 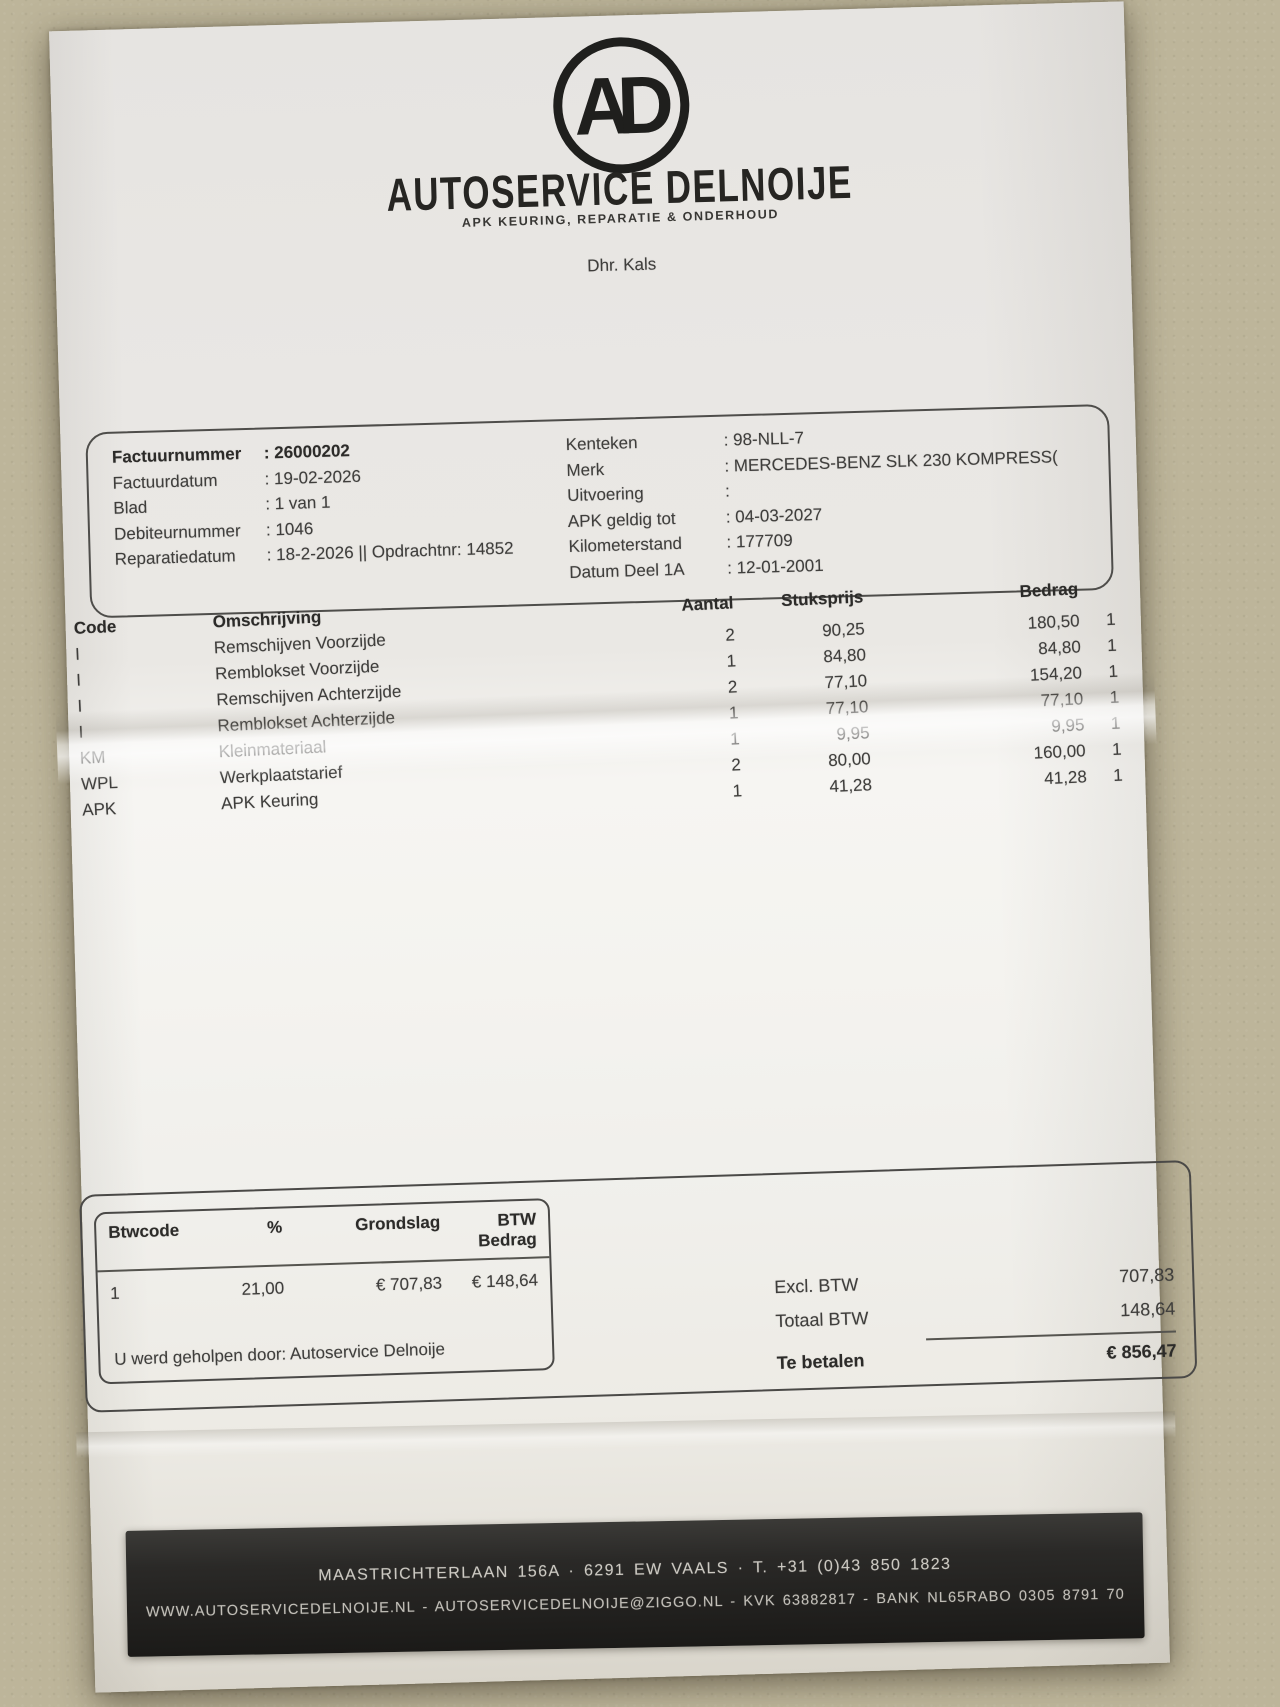 What do you see at coordinates (737, 791) in the screenshot?
I see `item-qty: 1` at bounding box center [737, 791].